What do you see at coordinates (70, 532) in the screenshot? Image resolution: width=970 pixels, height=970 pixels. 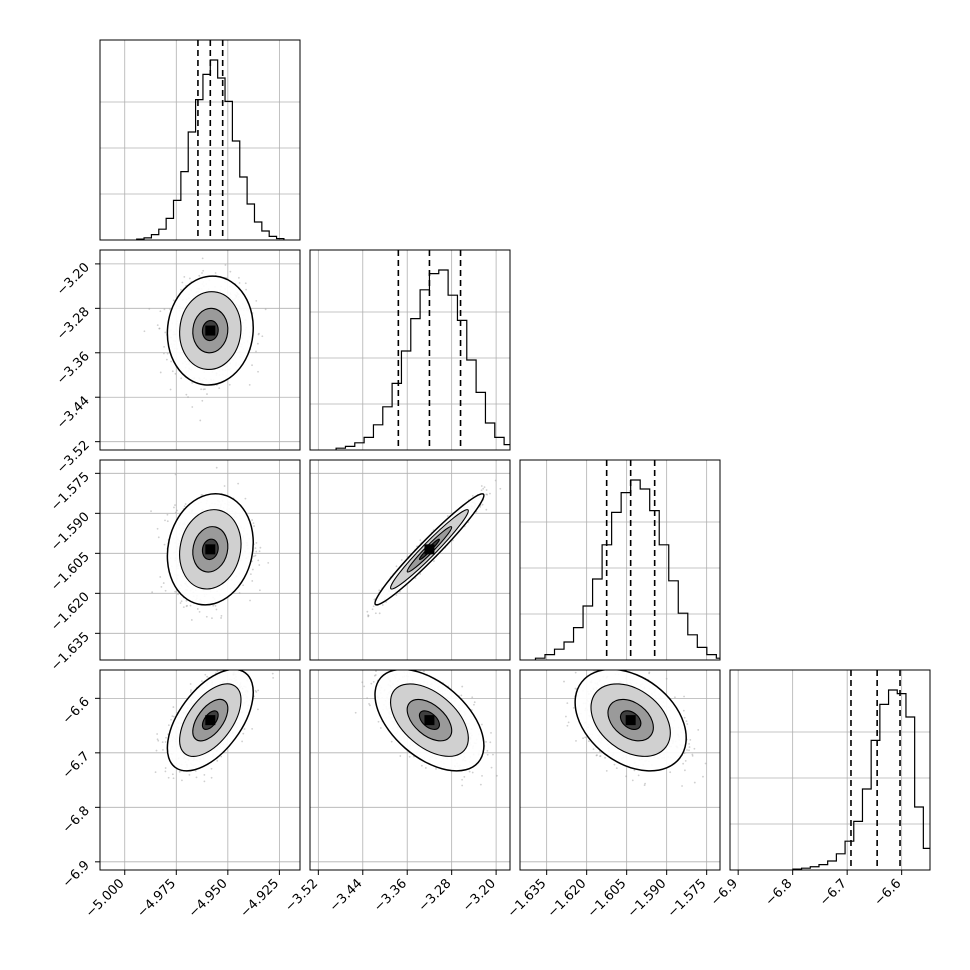 I see `y-tick-label: −1.590` at bounding box center [70, 532].